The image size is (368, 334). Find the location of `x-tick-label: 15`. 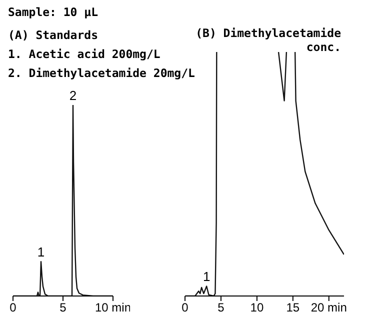

x-tick-label: 15 is located at coordinates (293, 307).